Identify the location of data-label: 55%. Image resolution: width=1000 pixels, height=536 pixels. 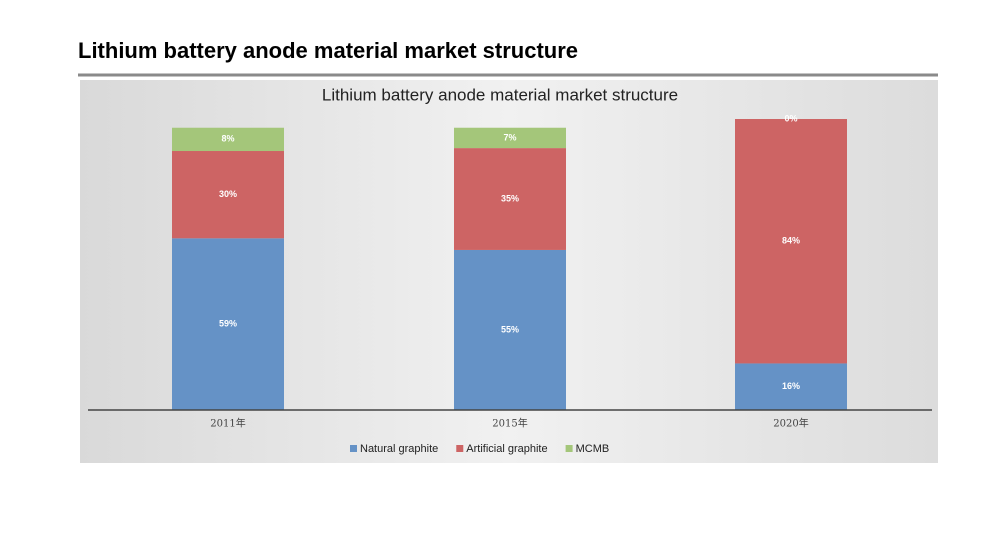
(510, 329).